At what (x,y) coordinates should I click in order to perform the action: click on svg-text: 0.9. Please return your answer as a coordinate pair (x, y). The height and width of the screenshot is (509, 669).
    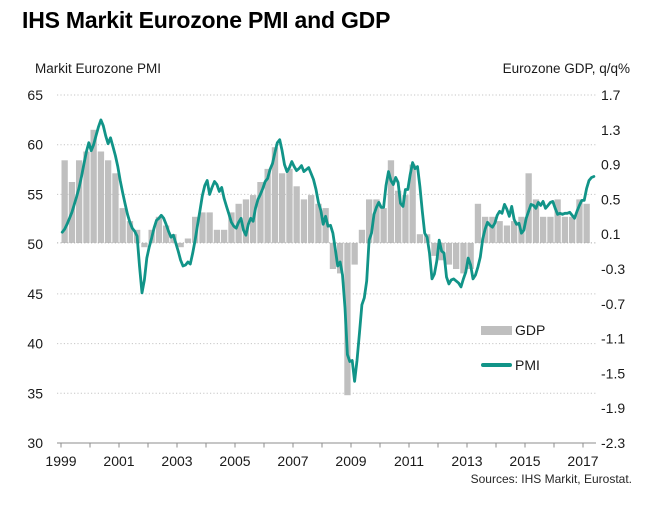
    Looking at the image, I should click on (611, 165).